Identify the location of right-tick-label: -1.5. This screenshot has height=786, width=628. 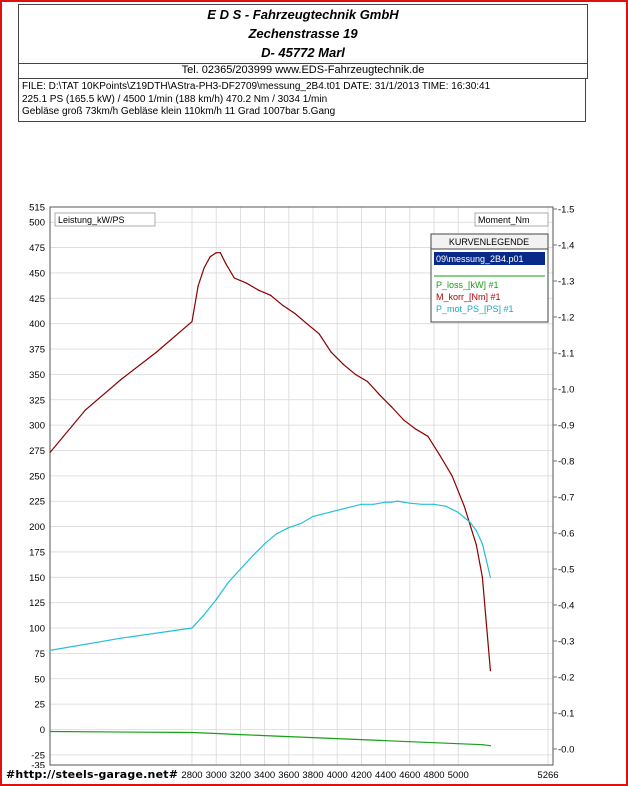
(566, 210).